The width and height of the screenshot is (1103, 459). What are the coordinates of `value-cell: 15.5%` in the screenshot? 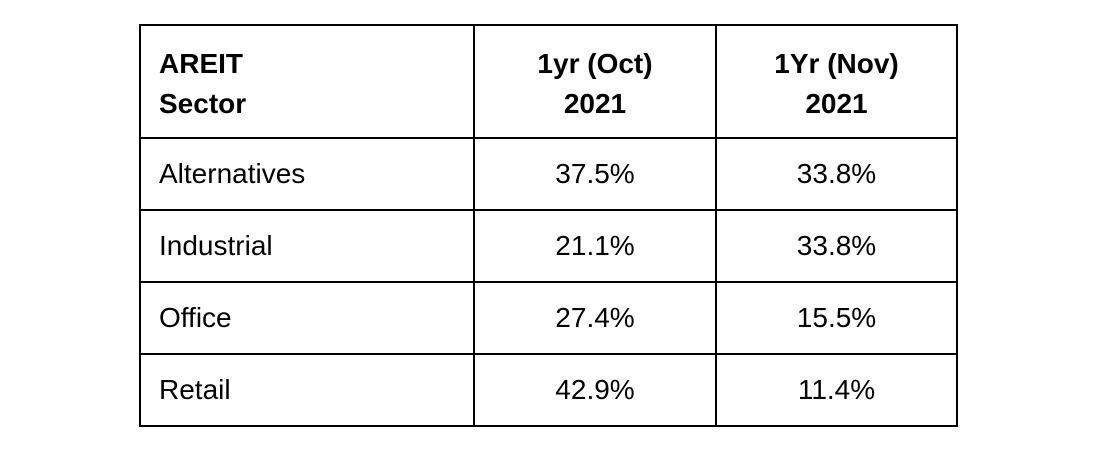 It's located at (836, 318).